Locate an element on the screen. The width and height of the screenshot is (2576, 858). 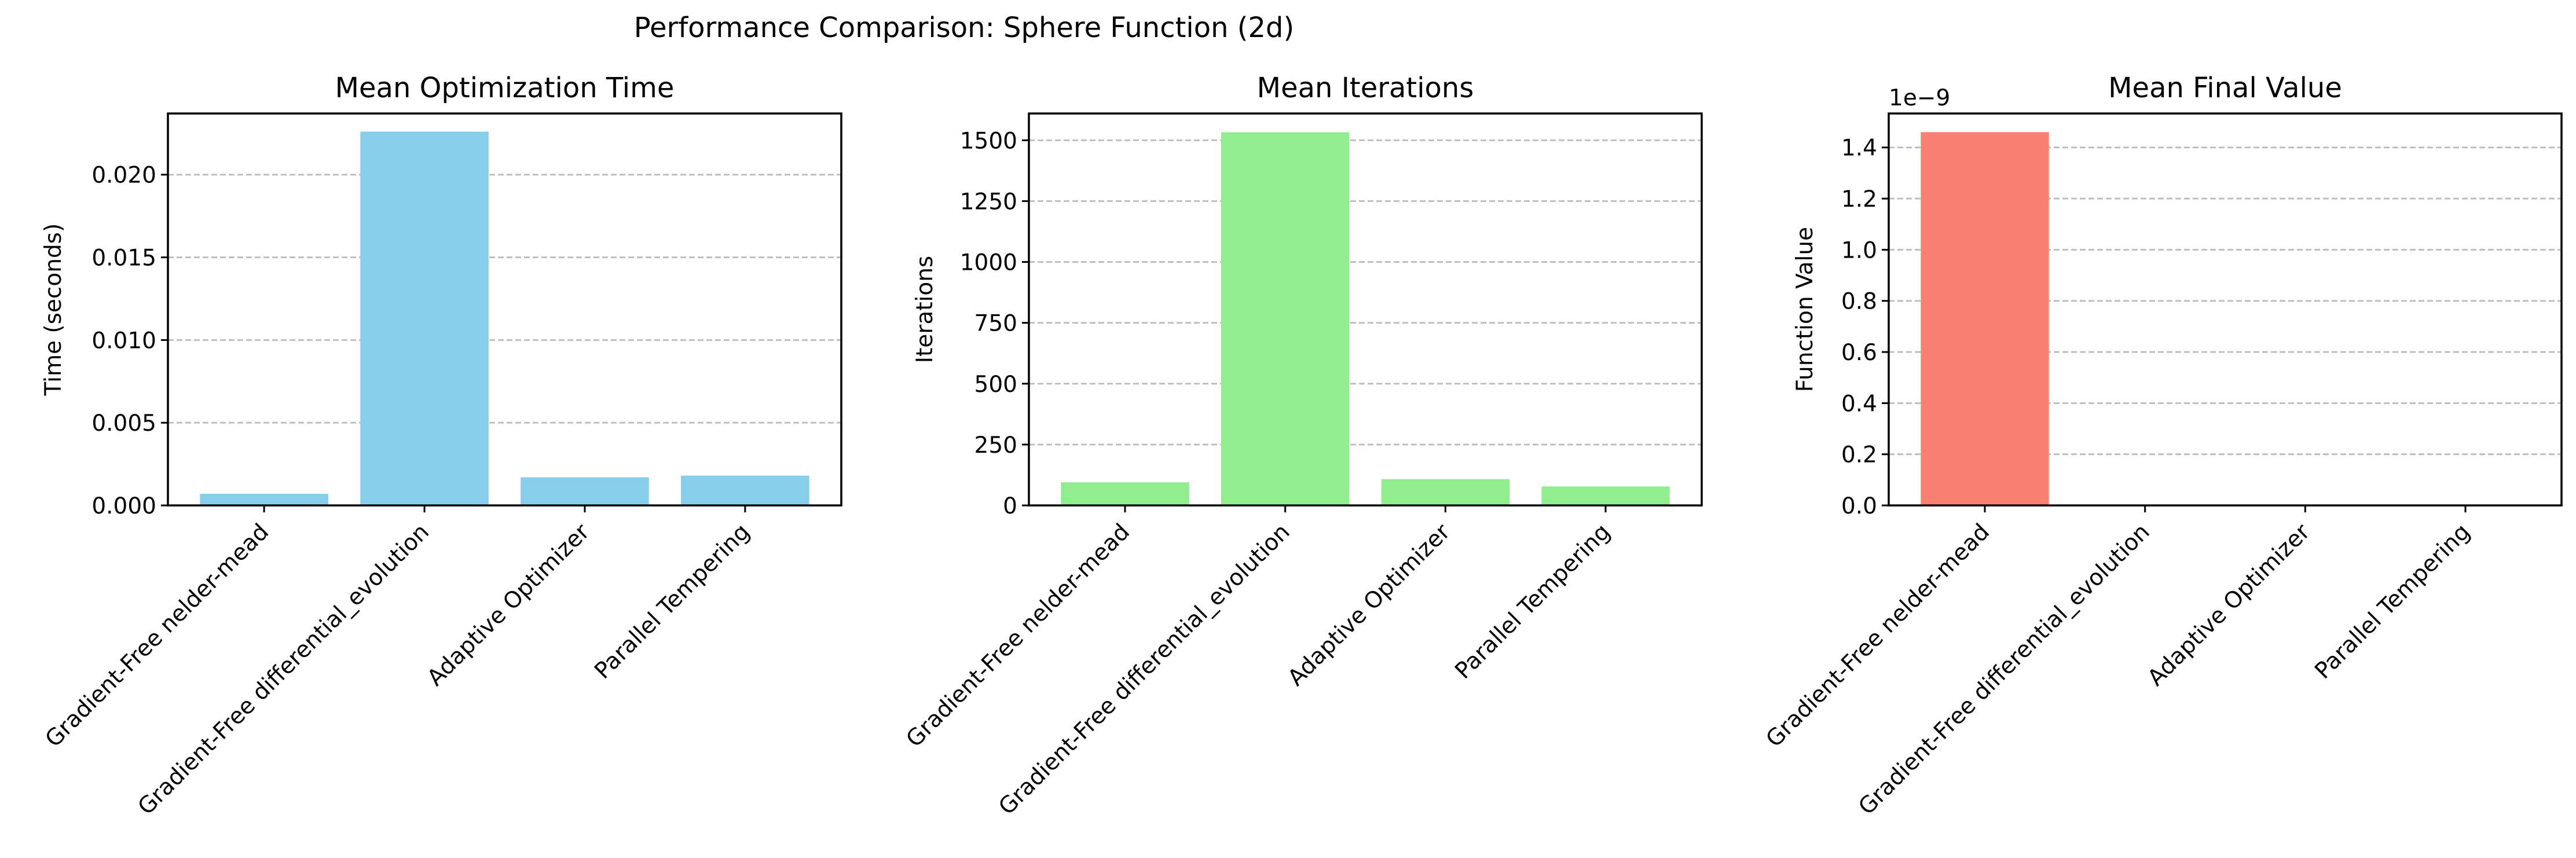
y-tick-label: 0 is located at coordinates (1010, 506).